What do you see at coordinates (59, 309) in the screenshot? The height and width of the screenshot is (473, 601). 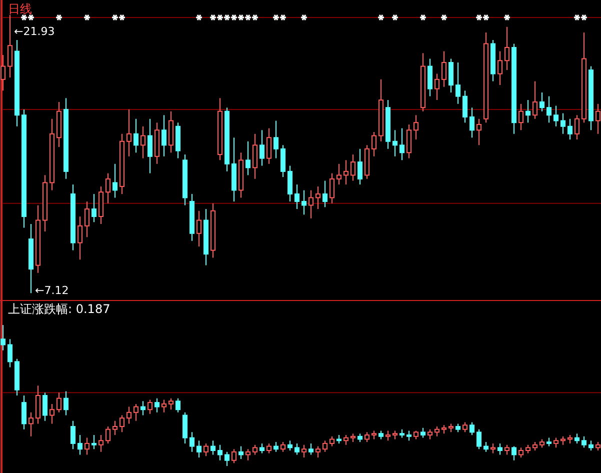 I see `chart-title: 上证涨跌幅: 0.187` at bounding box center [59, 309].